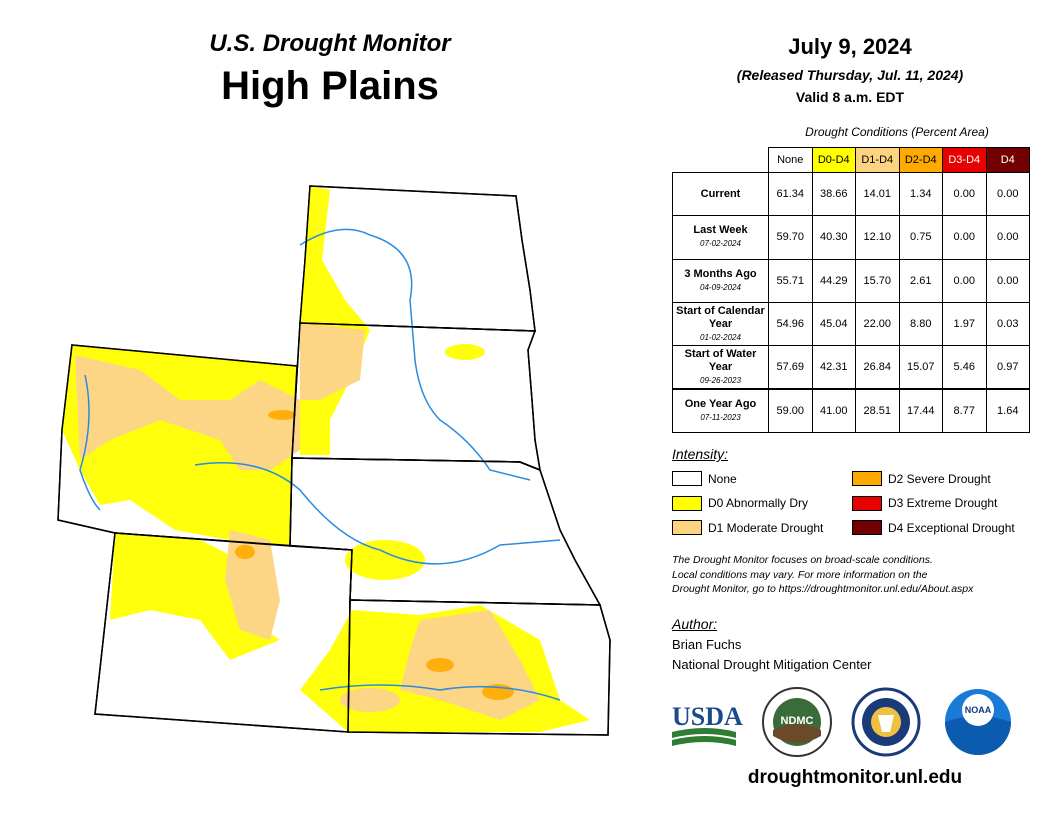 Image resolution: width=1056 pixels, height=816 pixels. Describe the element at coordinates (720, 317) in the screenshot. I see `row-label-text: Start of Calendar Year` at that location.